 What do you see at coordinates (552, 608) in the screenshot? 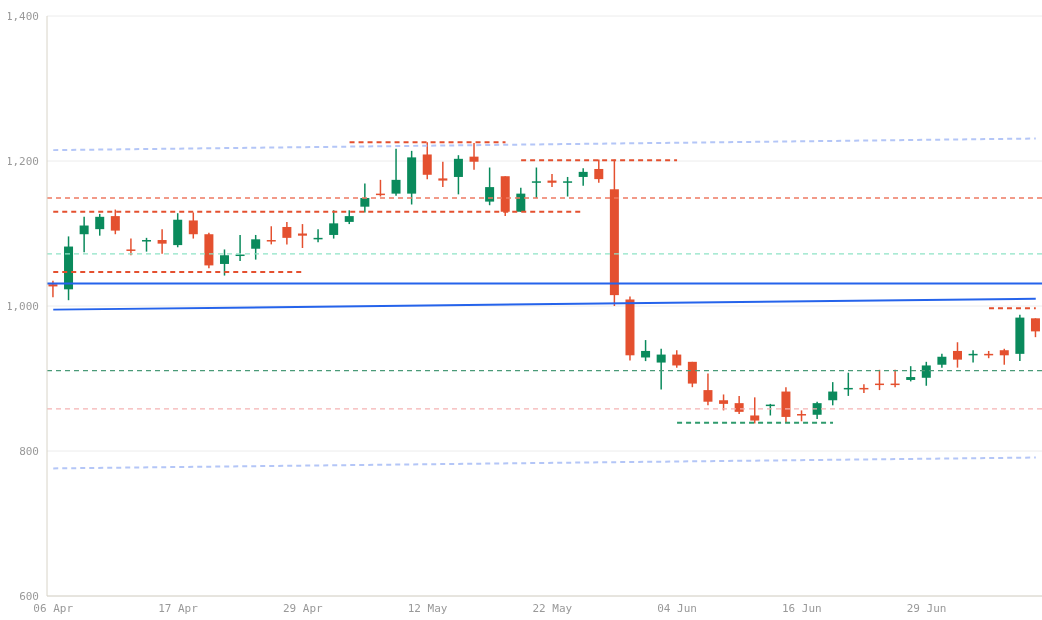
I see `x-tick-label: 22 May` at bounding box center [552, 608].